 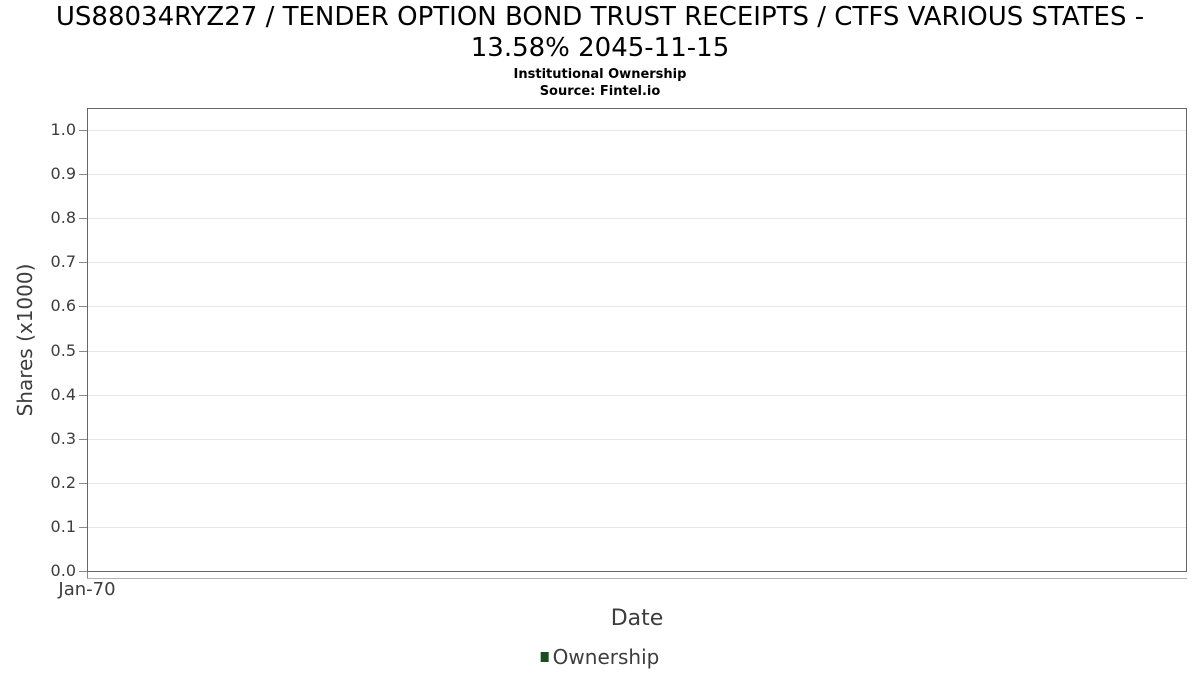 I want to click on x-axis-title: Date, so click(x=637, y=618).